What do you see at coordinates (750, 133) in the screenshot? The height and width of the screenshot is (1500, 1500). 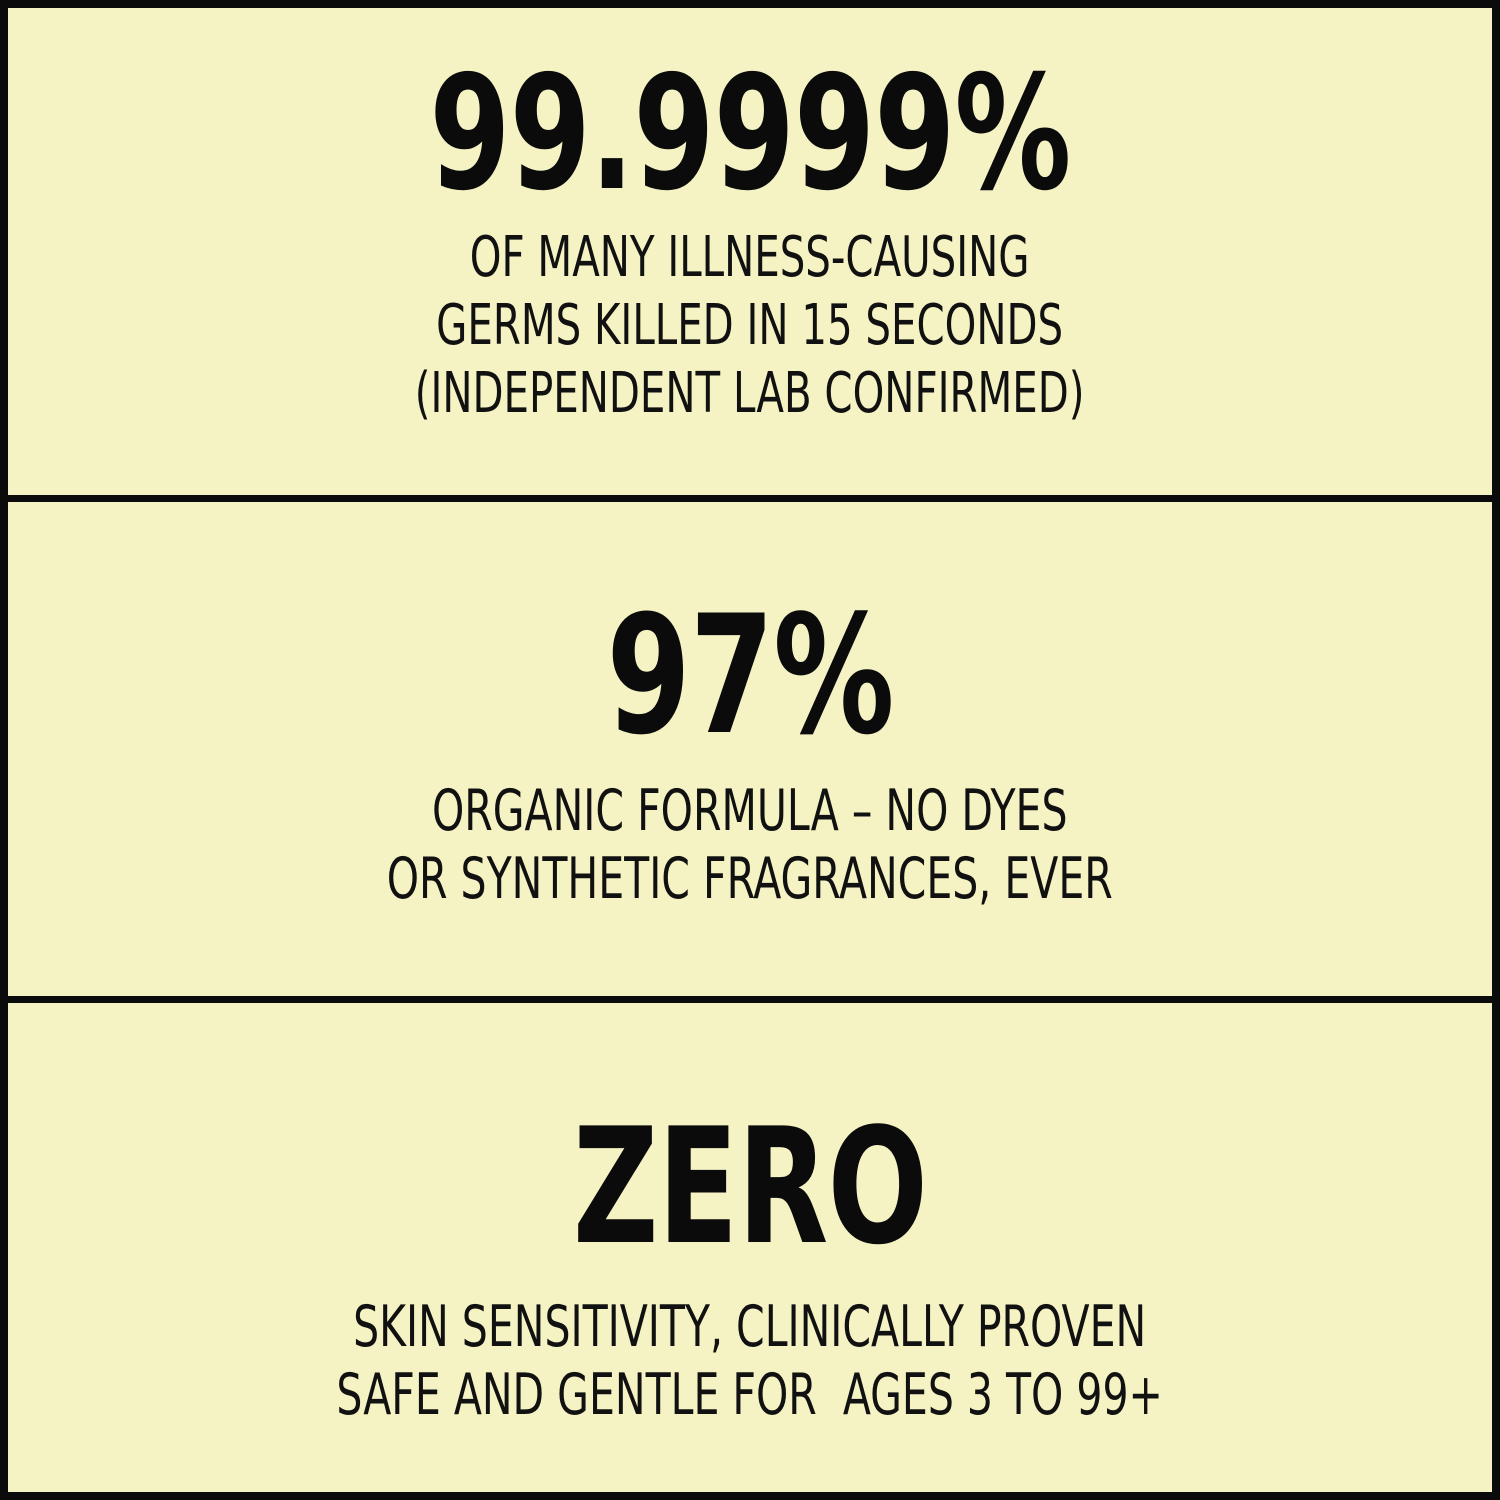 I see `claim-headline-percentage: 99.9999%` at bounding box center [750, 133].